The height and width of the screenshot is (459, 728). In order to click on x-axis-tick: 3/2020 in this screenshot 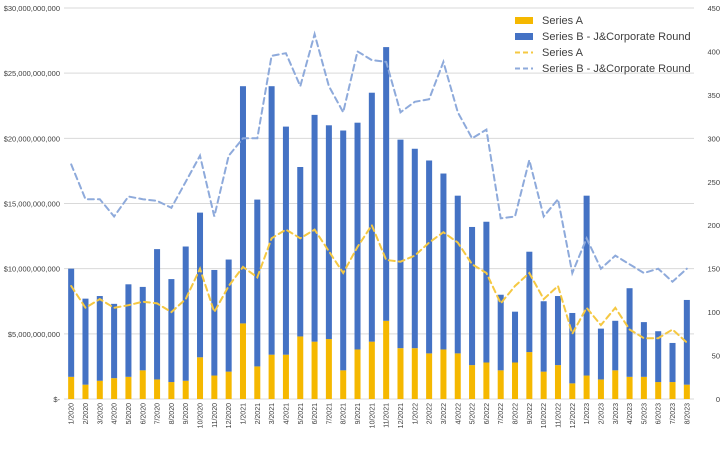, I will do `click(100, 414)`.